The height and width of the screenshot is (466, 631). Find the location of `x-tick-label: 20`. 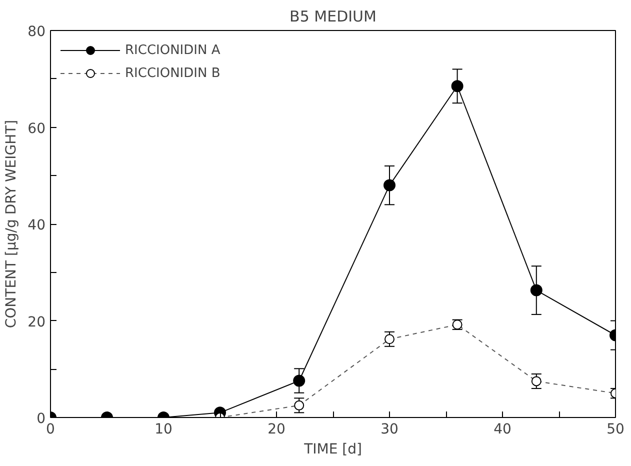

x-tick-label: 20 is located at coordinates (277, 430).